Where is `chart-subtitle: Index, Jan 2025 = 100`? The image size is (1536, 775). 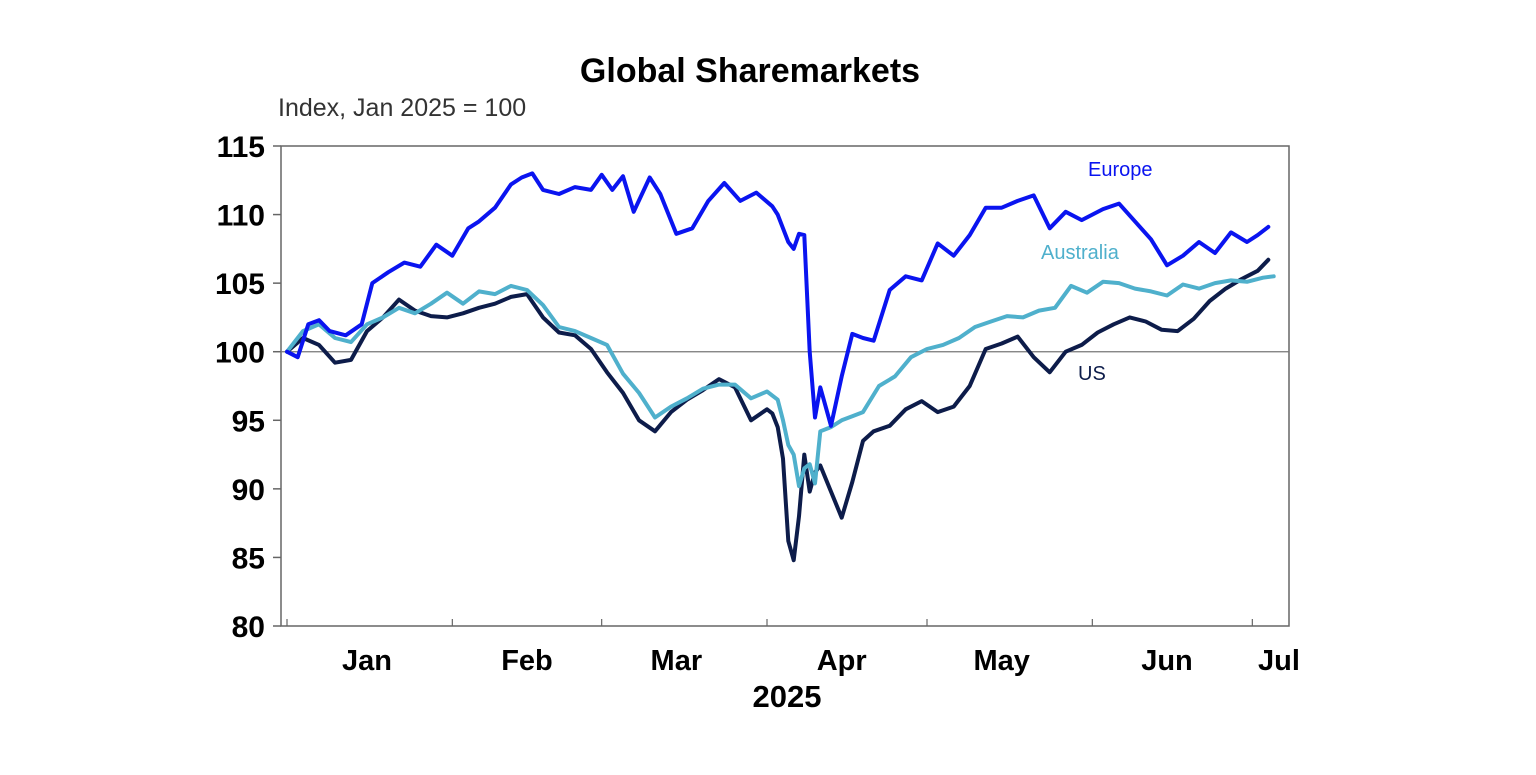 chart-subtitle: Index, Jan 2025 = 100 is located at coordinates (402, 108).